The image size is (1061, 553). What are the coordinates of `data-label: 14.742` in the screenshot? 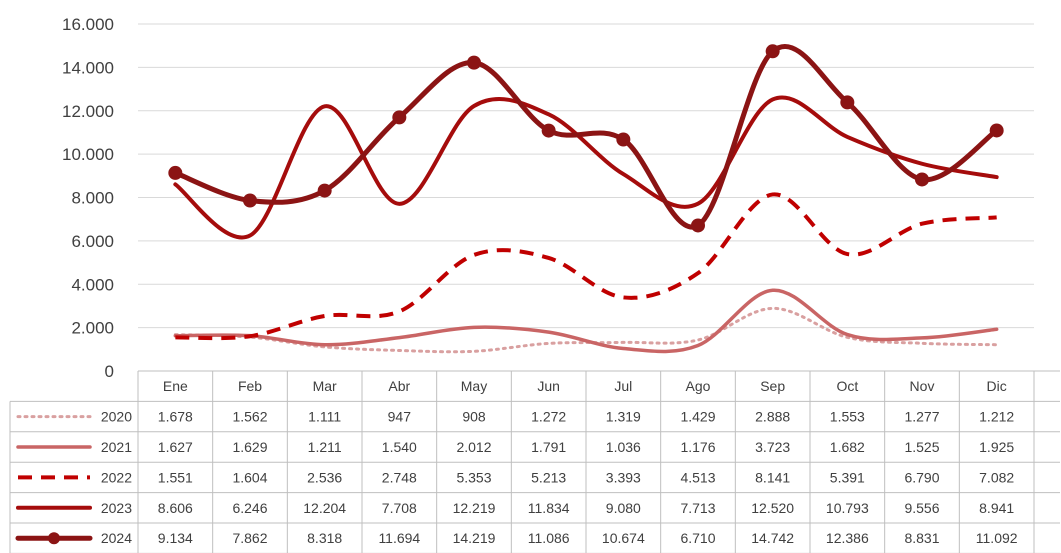 It's located at (772, 538).